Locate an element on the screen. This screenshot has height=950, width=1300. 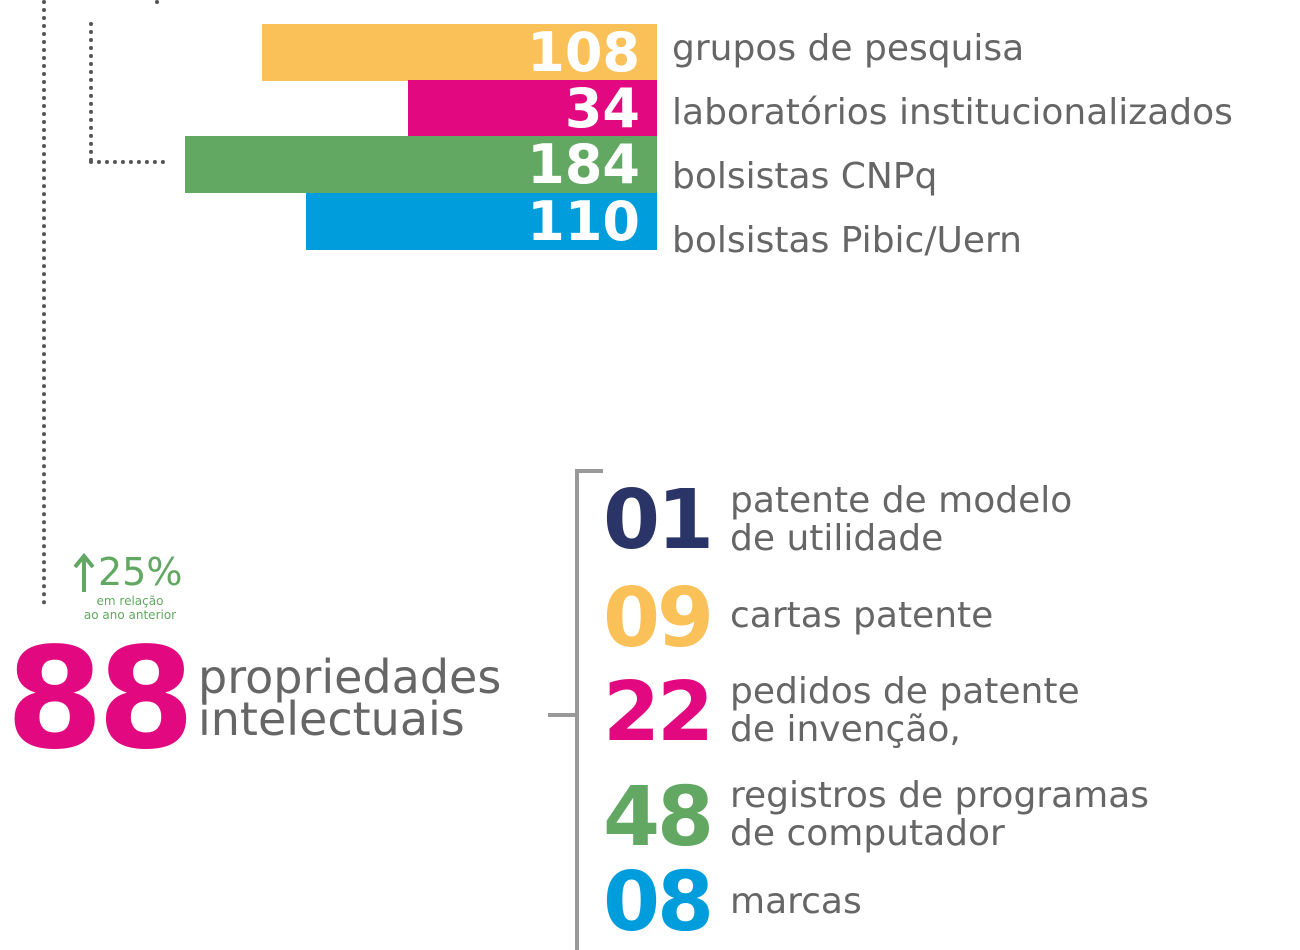
item-value: 48 is located at coordinates (658, 817).